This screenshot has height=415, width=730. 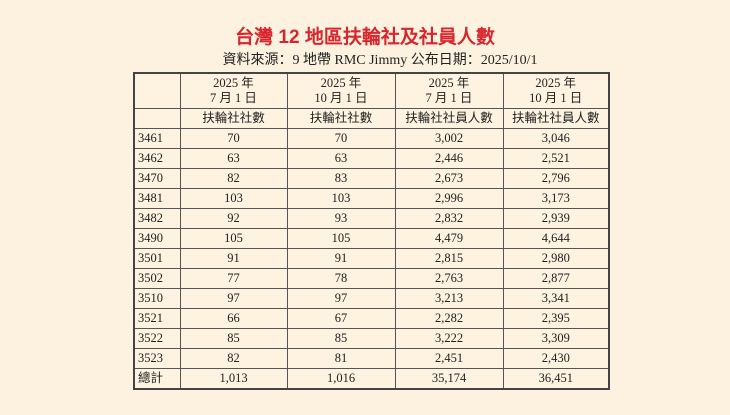 I want to click on value-cell: 2,446, so click(x=449, y=158).